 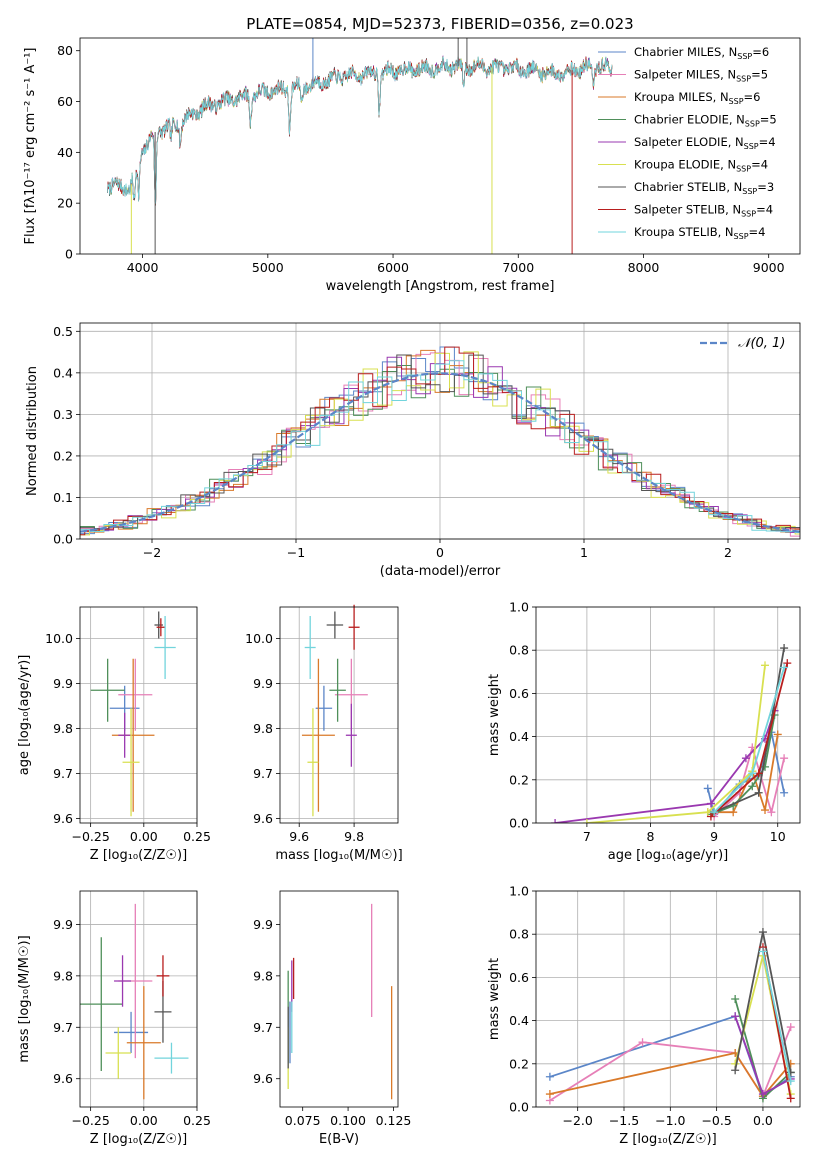 I want to click on x-tick-label: −0.5, so click(x=716, y=1120).